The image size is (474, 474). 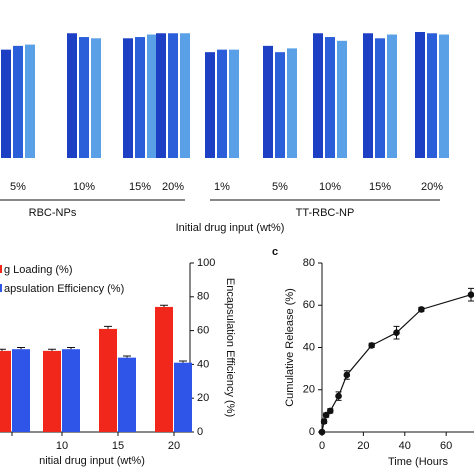 What do you see at coordinates (222, 187) in the screenshot?
I see `x-tick-label: 1%` at bounding box center [222, 187].